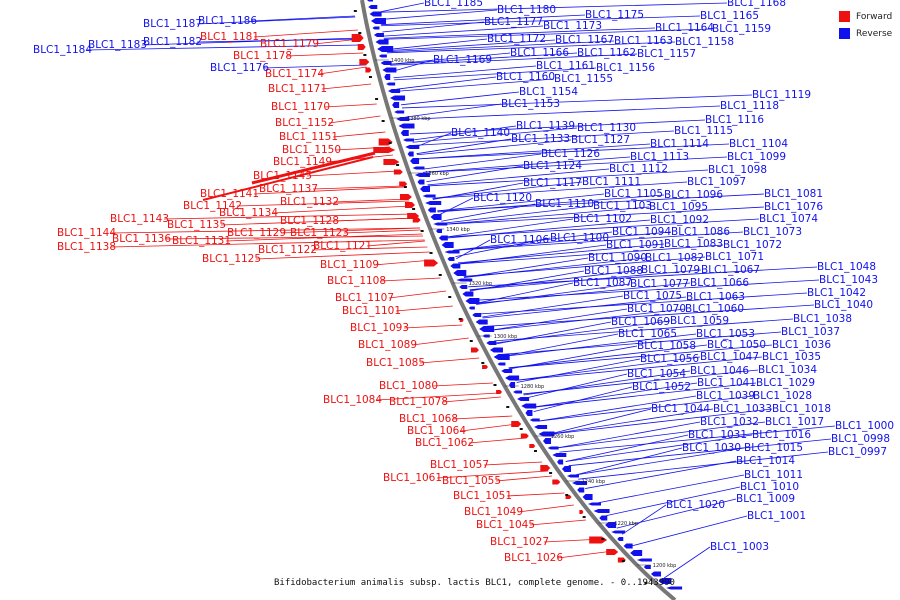  I want to click on gene-label-blc1-1001: BLC1_1001, so click(776, 516).